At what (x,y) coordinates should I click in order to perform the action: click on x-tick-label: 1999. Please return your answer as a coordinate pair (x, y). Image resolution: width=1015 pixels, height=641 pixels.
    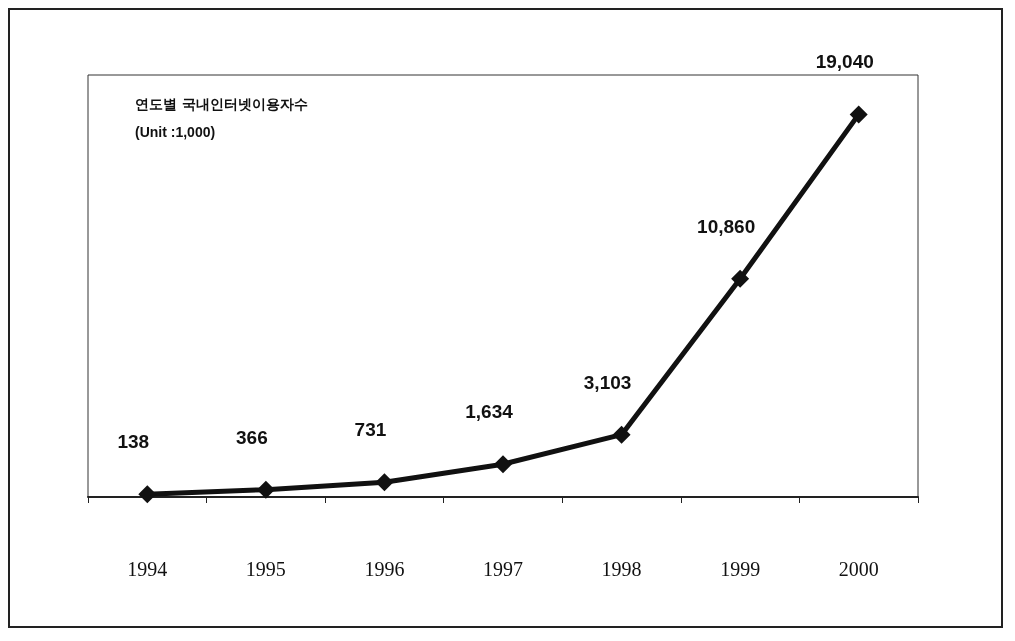
    Looking at the image, I should click on (740, 569).